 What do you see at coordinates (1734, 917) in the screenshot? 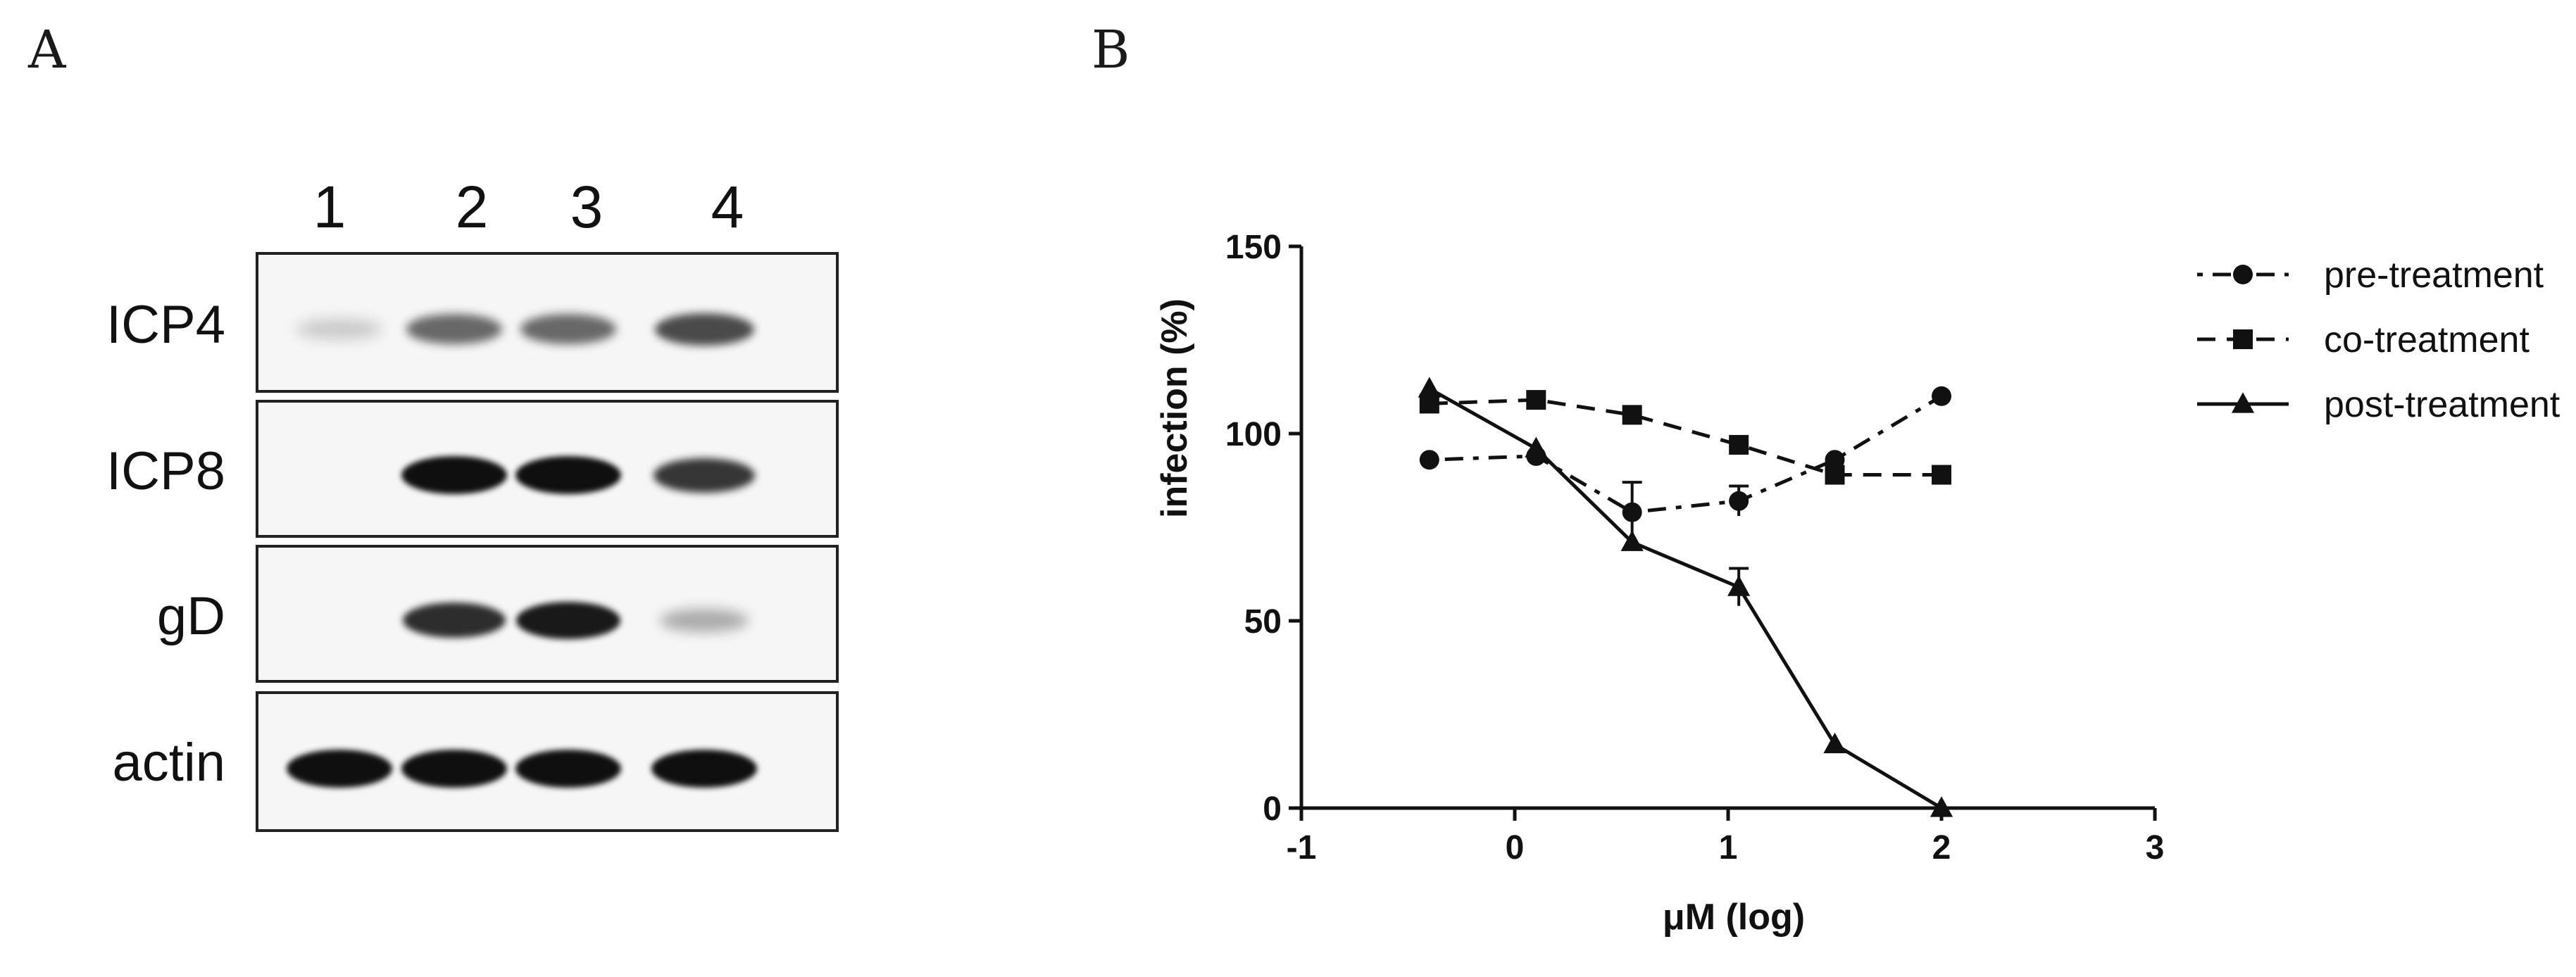
I see `x-axis-title: μM (log)` at bounding box center [1734, 917].